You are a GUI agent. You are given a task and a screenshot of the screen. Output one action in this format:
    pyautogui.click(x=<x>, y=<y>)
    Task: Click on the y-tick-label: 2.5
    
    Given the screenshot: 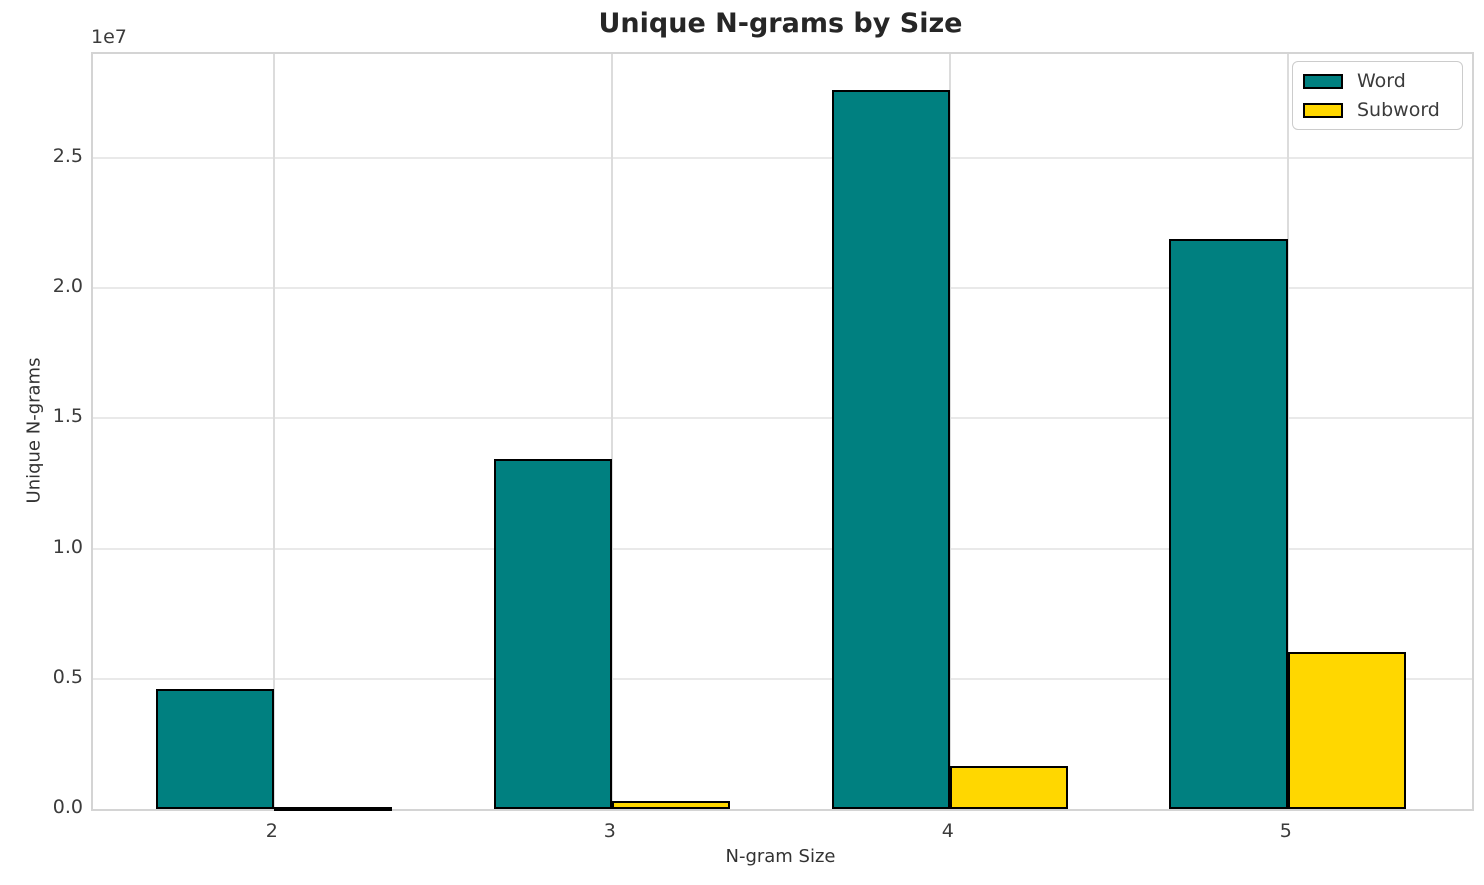 What is the action you would take?
    pyautogui.click(x=67, y=156)
    